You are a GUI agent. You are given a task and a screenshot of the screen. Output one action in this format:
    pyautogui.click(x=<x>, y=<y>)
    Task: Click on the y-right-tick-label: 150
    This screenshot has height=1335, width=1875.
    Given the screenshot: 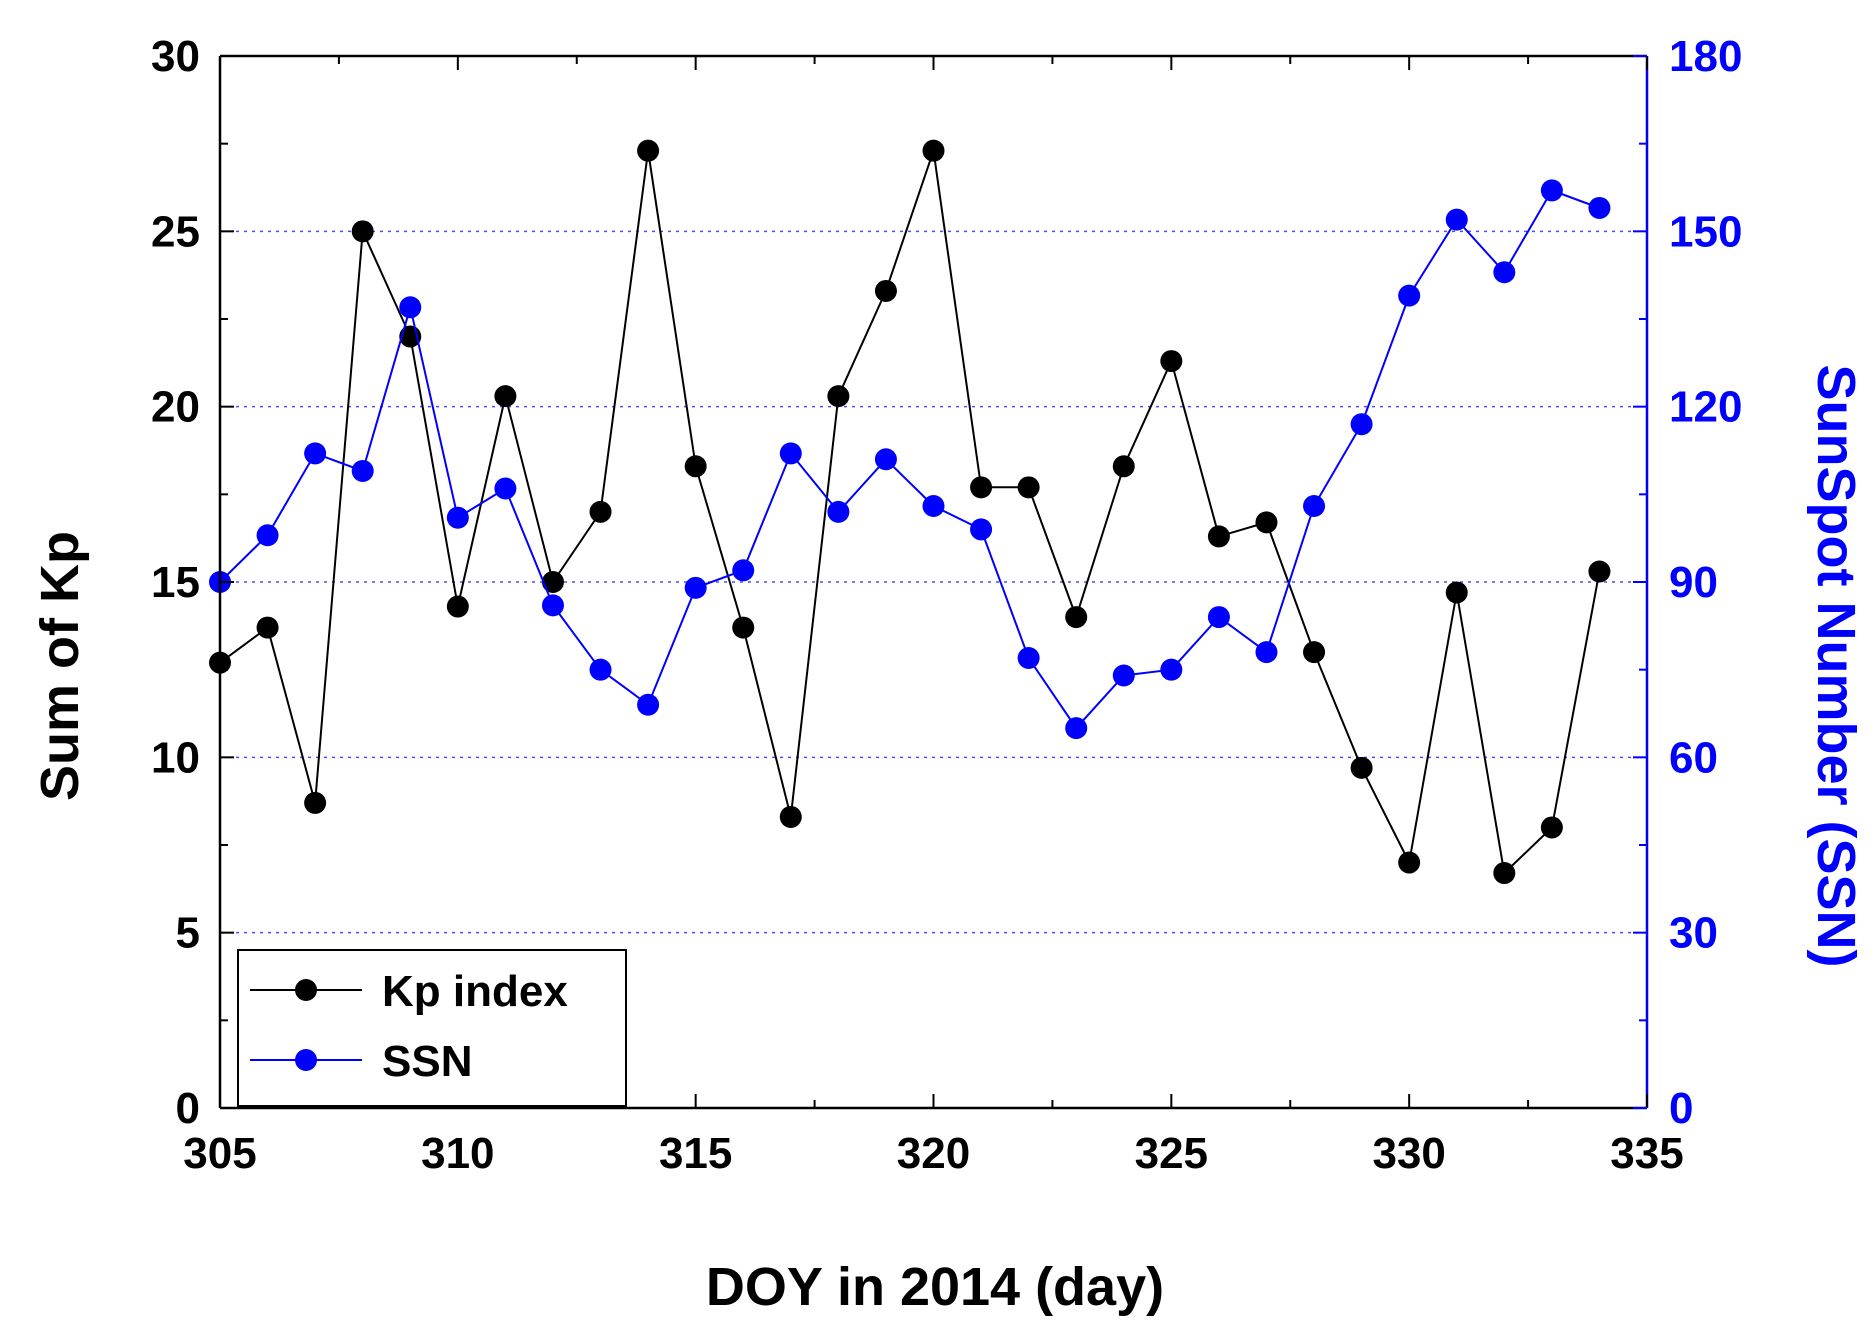 What is the action you would take?
    pyautogui.click(x=1705, y=231)
    